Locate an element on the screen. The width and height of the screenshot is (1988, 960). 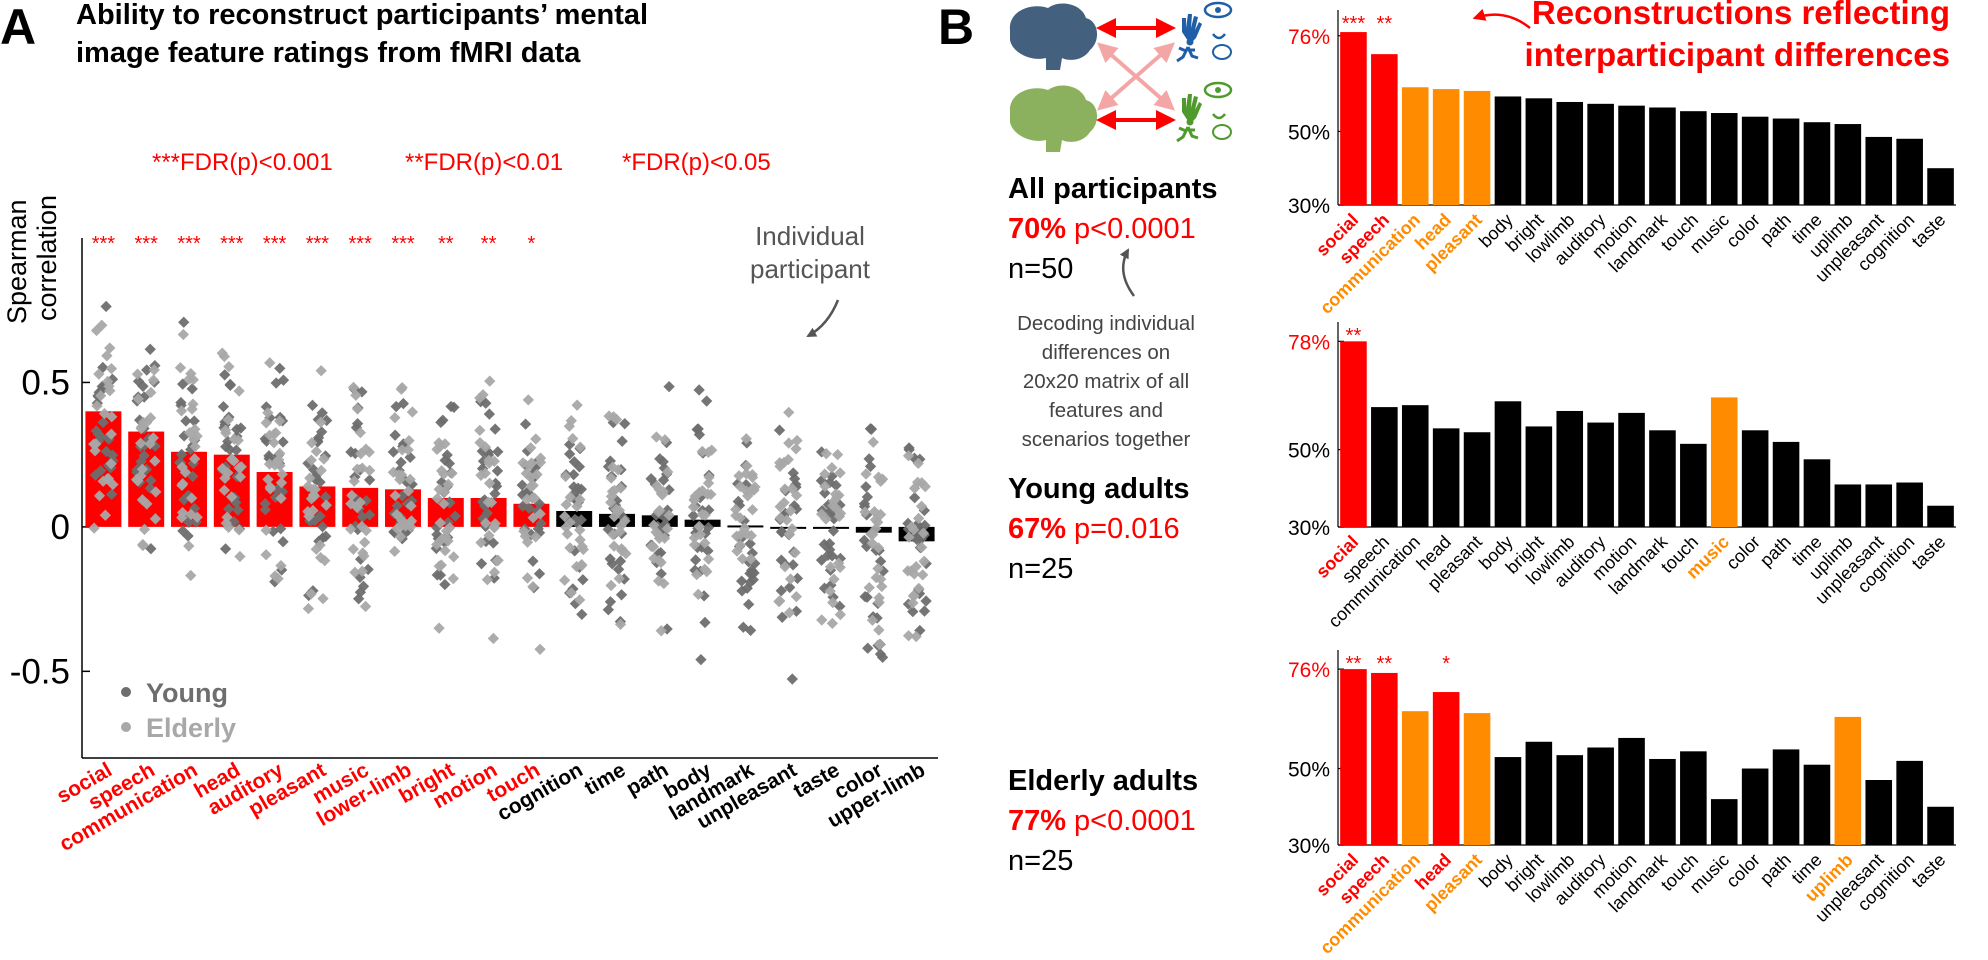
bar-pleasant is located at coordinates (1477, 779).